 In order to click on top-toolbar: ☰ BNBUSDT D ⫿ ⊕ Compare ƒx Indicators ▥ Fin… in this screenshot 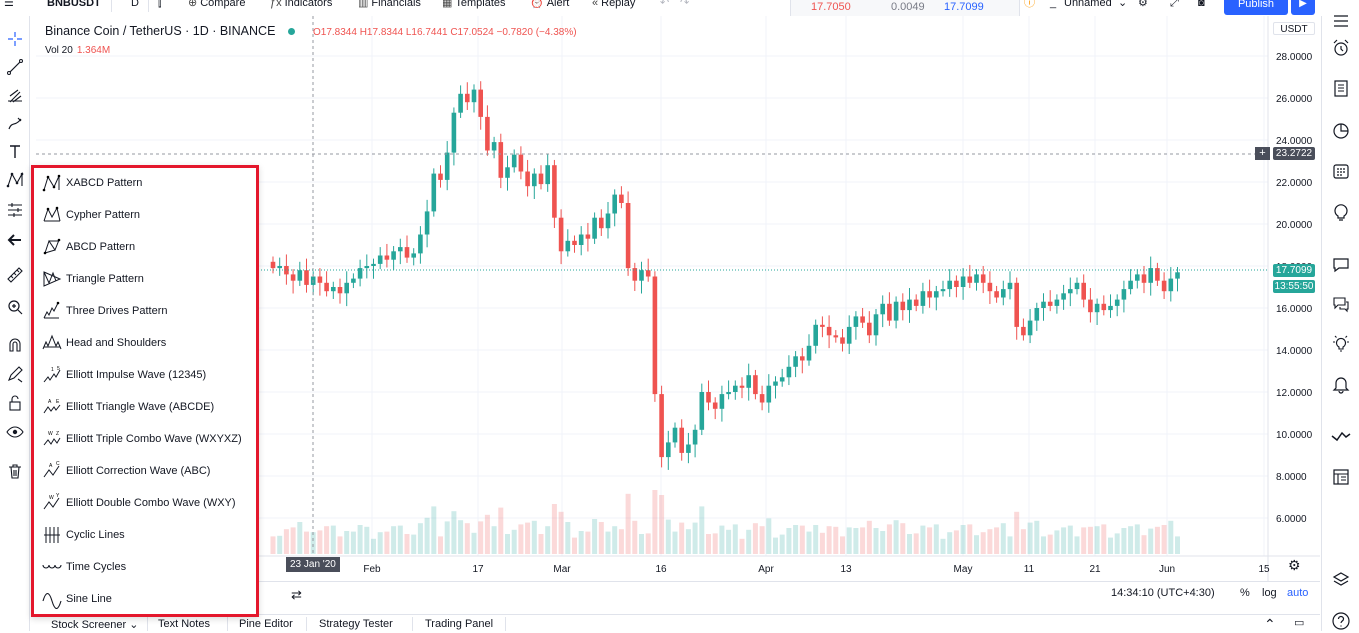, I will do `click(679, 8)`.